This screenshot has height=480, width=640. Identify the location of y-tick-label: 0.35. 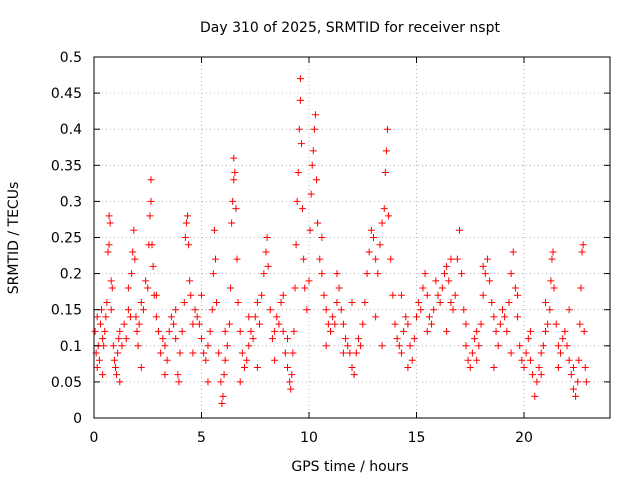
(66, 166).